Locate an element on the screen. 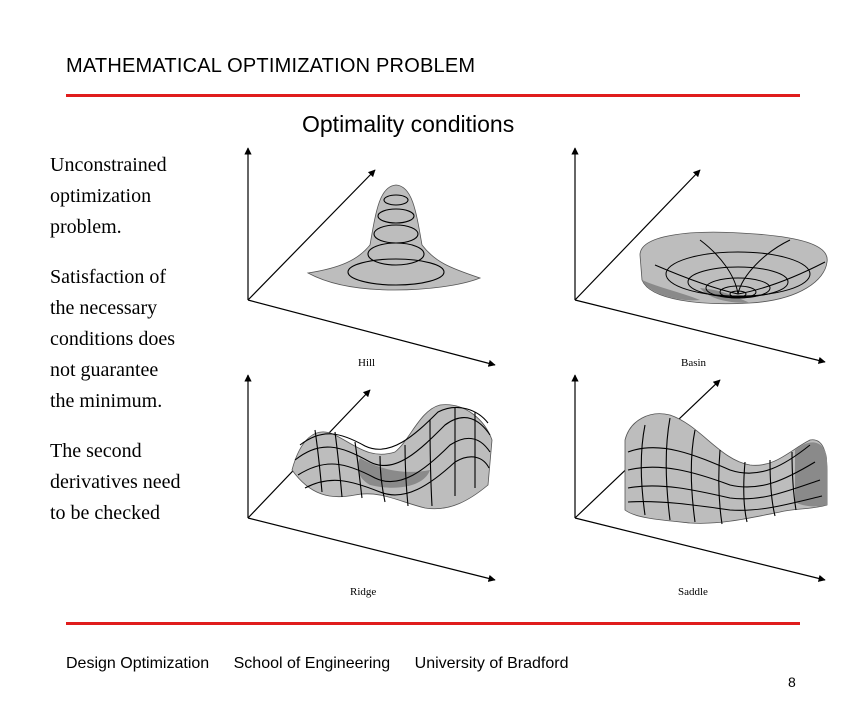 The width and height of the screenshot is (864, 720). hill-surface is located at coordinates (394, 237).